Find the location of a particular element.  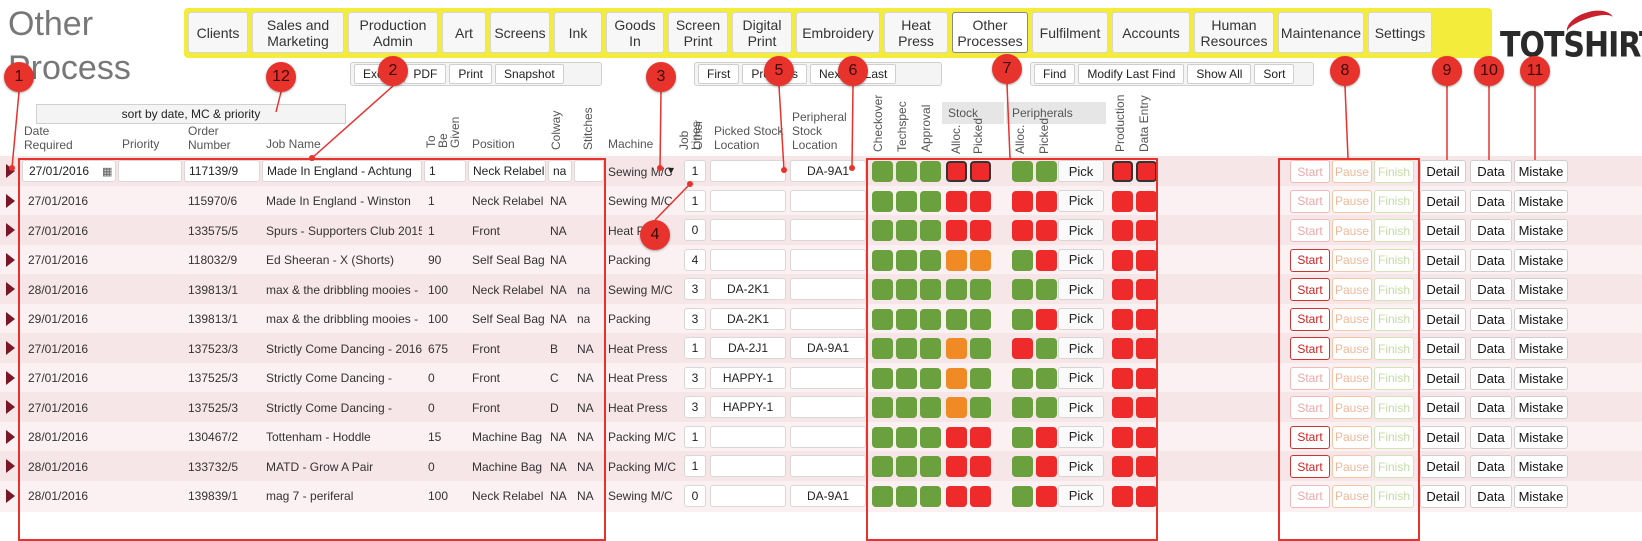

nav-other-processes: Other Processes is located at coordinates (990, 32).